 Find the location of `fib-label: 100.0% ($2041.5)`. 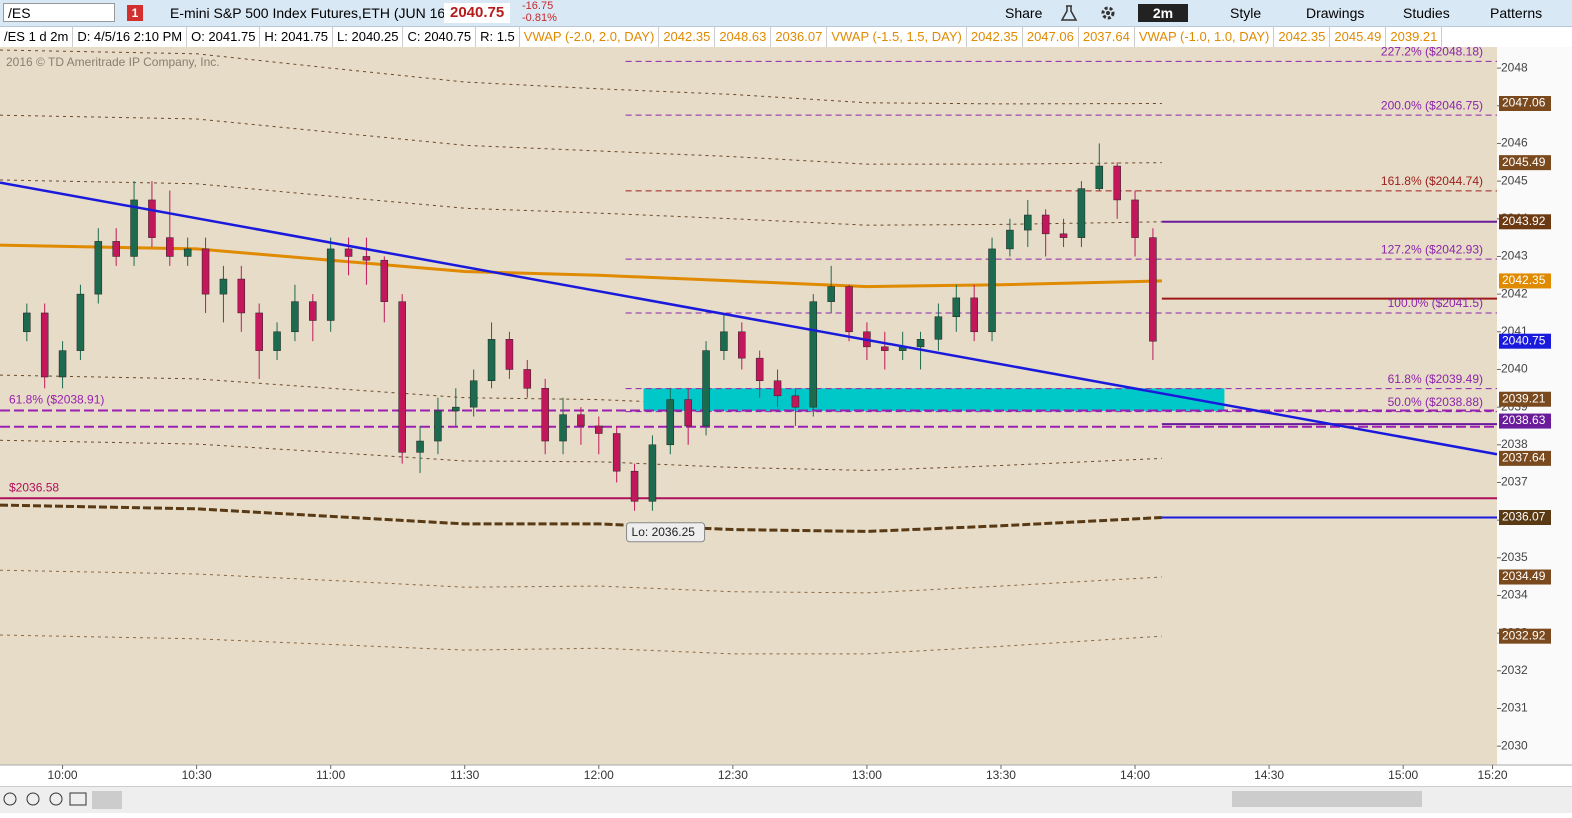

fib-label: 100.0% ($2041.5) is located at coordinates (1435, 303).